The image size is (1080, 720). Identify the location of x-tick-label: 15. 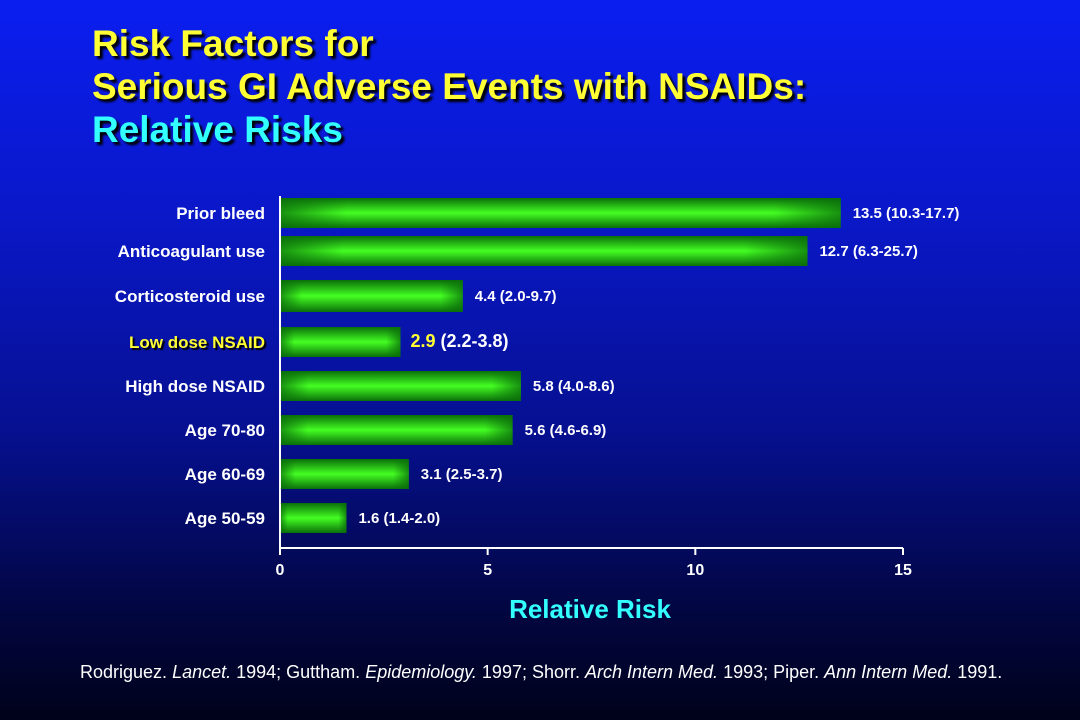
(903, 570).